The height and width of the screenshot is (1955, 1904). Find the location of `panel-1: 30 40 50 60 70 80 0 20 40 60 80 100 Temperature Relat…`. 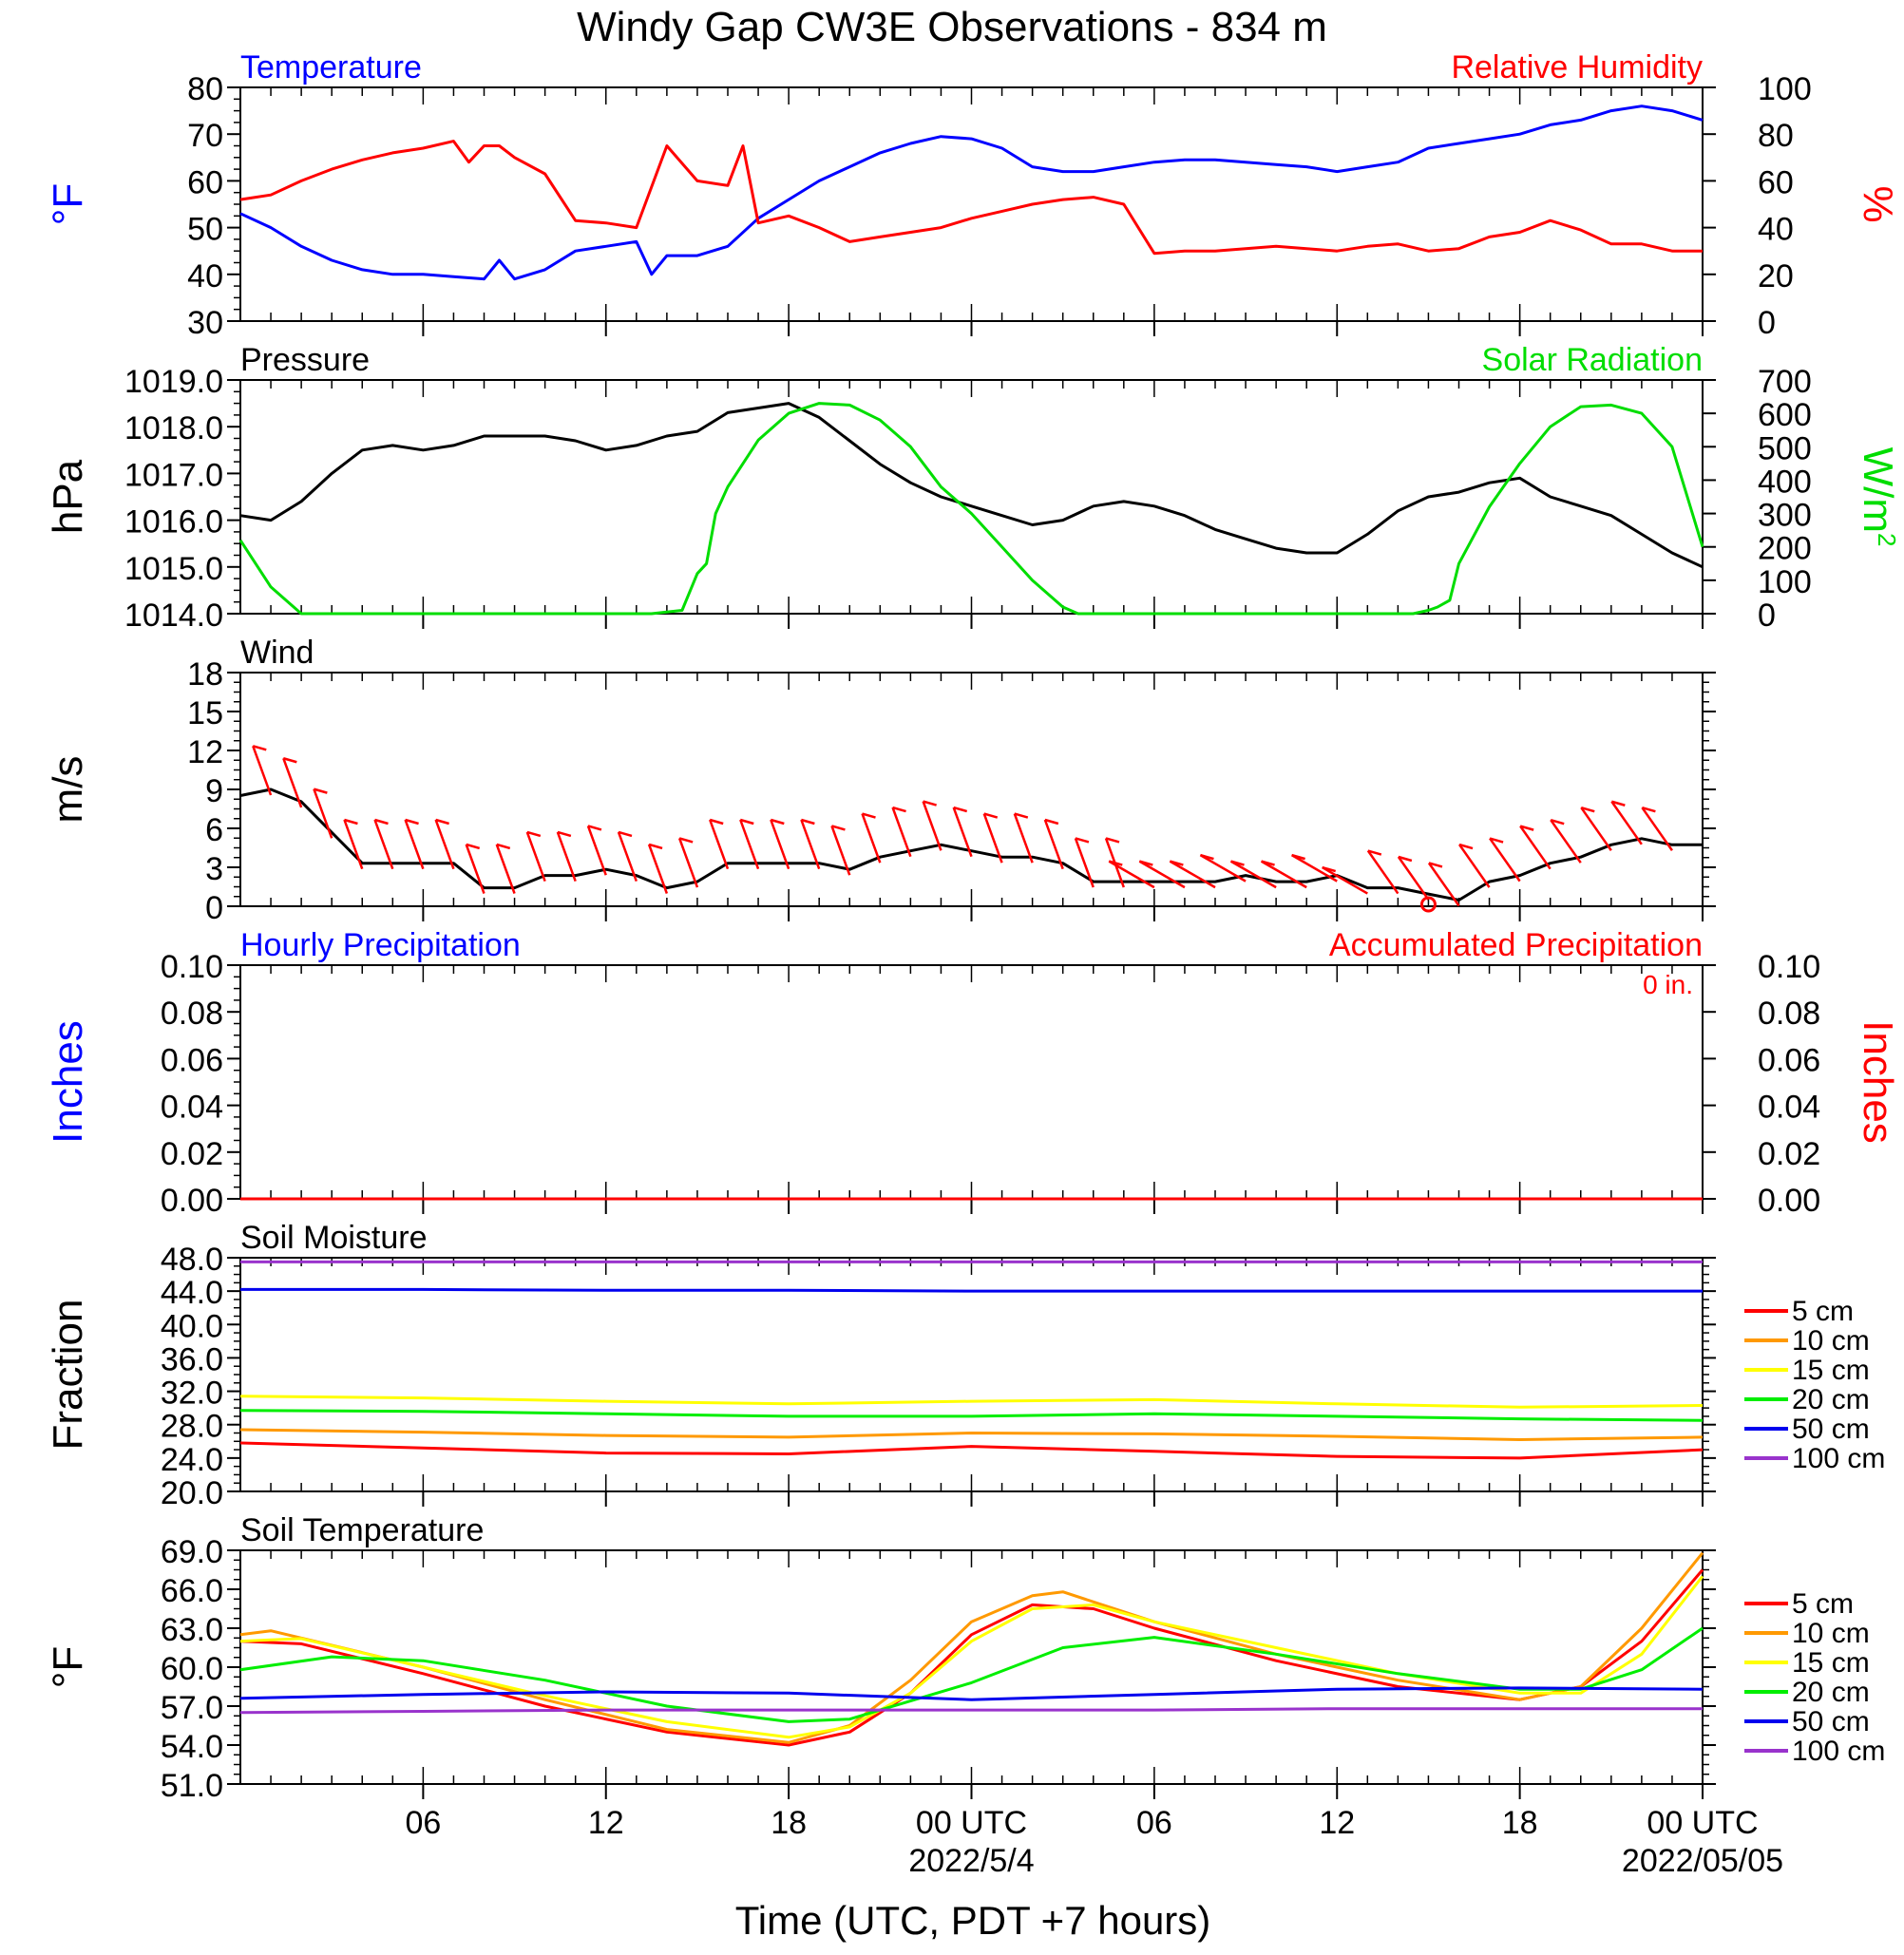

panel-1: 30 40 50 60 70 80 0 20 40 60 80 100 Temperature Relat… is located at coordinates (973, 195).